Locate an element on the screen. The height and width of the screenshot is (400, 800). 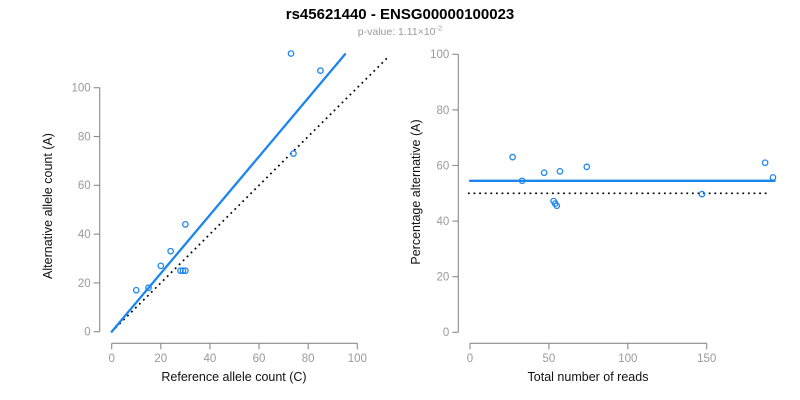
y-axis-title: Alternative allele count (A) is located at coordinates (48, 206).